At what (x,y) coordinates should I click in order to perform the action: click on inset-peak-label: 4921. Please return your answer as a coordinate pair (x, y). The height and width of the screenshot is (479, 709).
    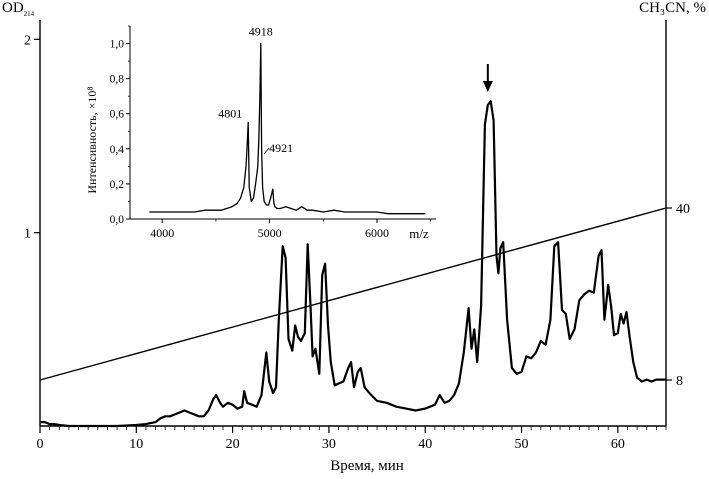
    Looking at the image, I should click on (281, 148).